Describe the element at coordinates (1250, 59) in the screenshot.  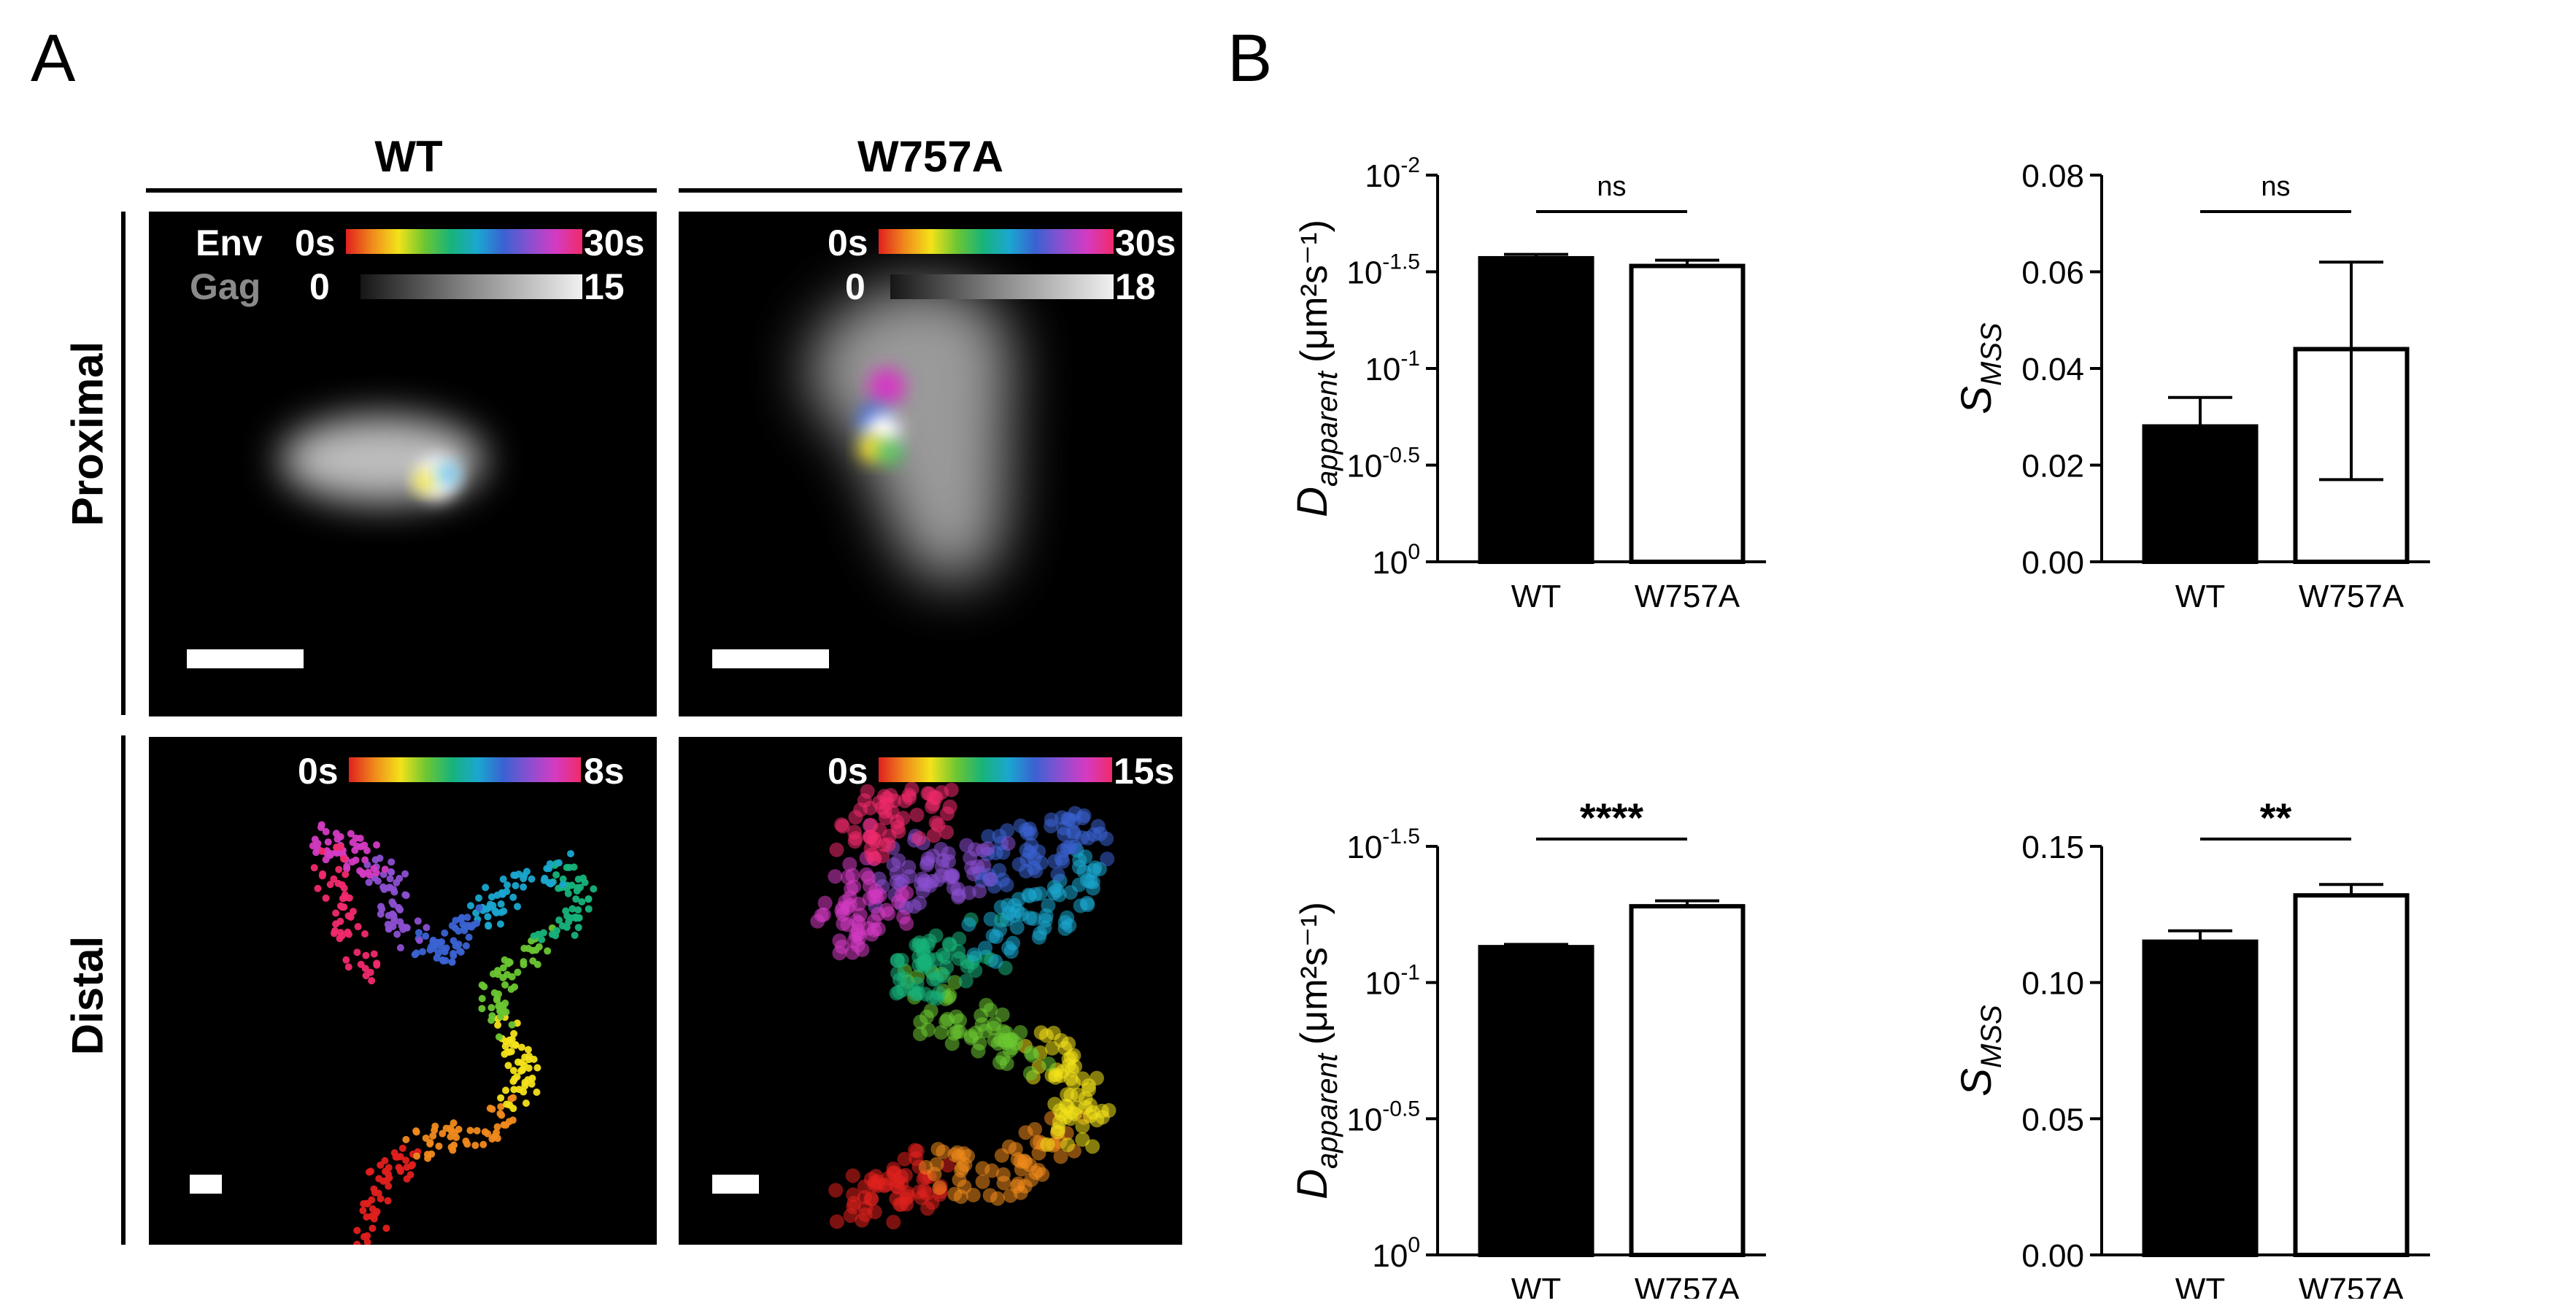
I see `panel-b-letter: B` at that location.